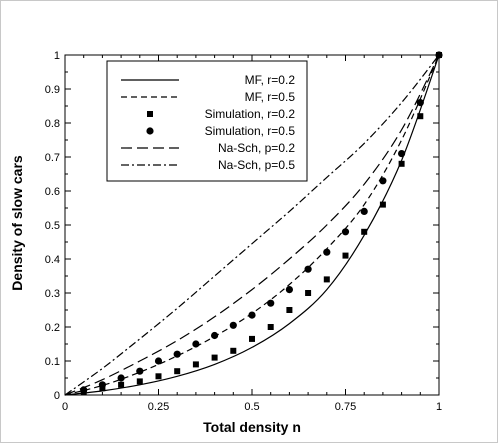  I want to click on y-tick-label: 0.9, so click(52, 90).